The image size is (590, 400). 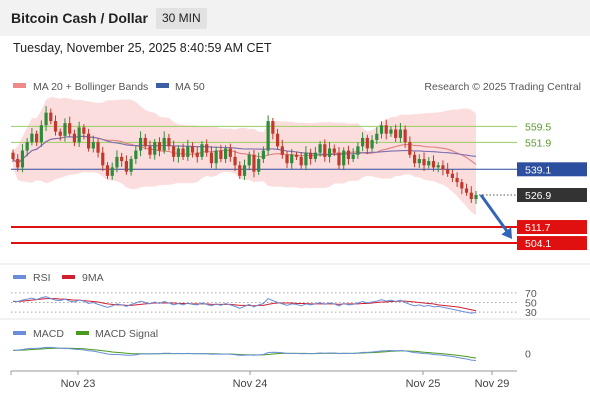 I want to click on forecast-arrow, so click(x=495, y=214).